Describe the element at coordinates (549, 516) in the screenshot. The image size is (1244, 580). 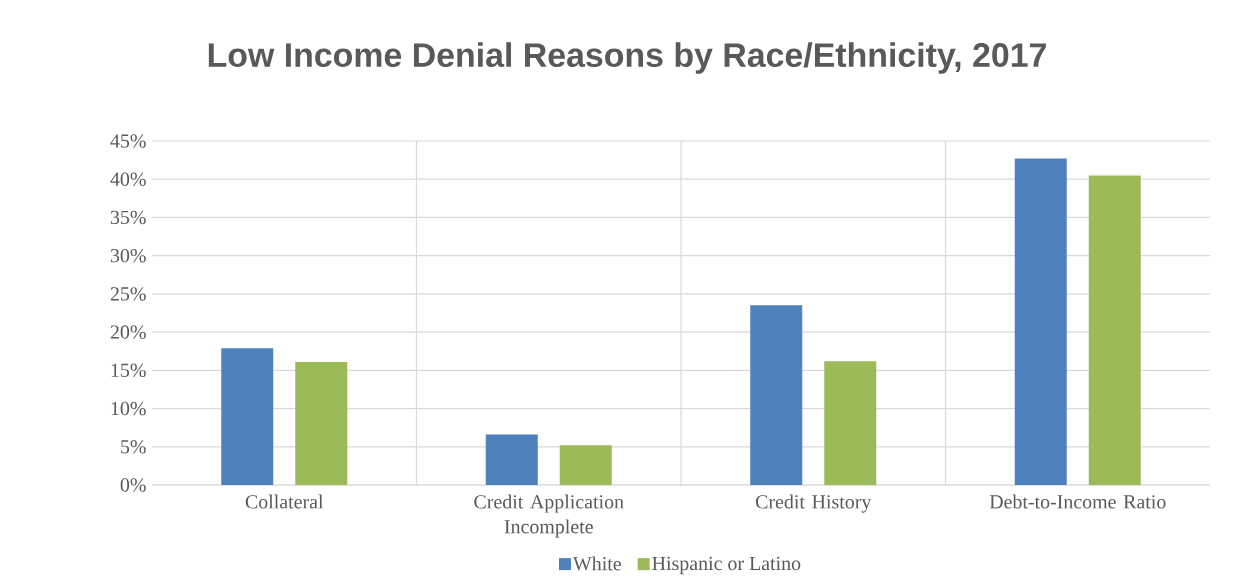
I see `x-tick-label: Credit Application Incomplete` at that location.